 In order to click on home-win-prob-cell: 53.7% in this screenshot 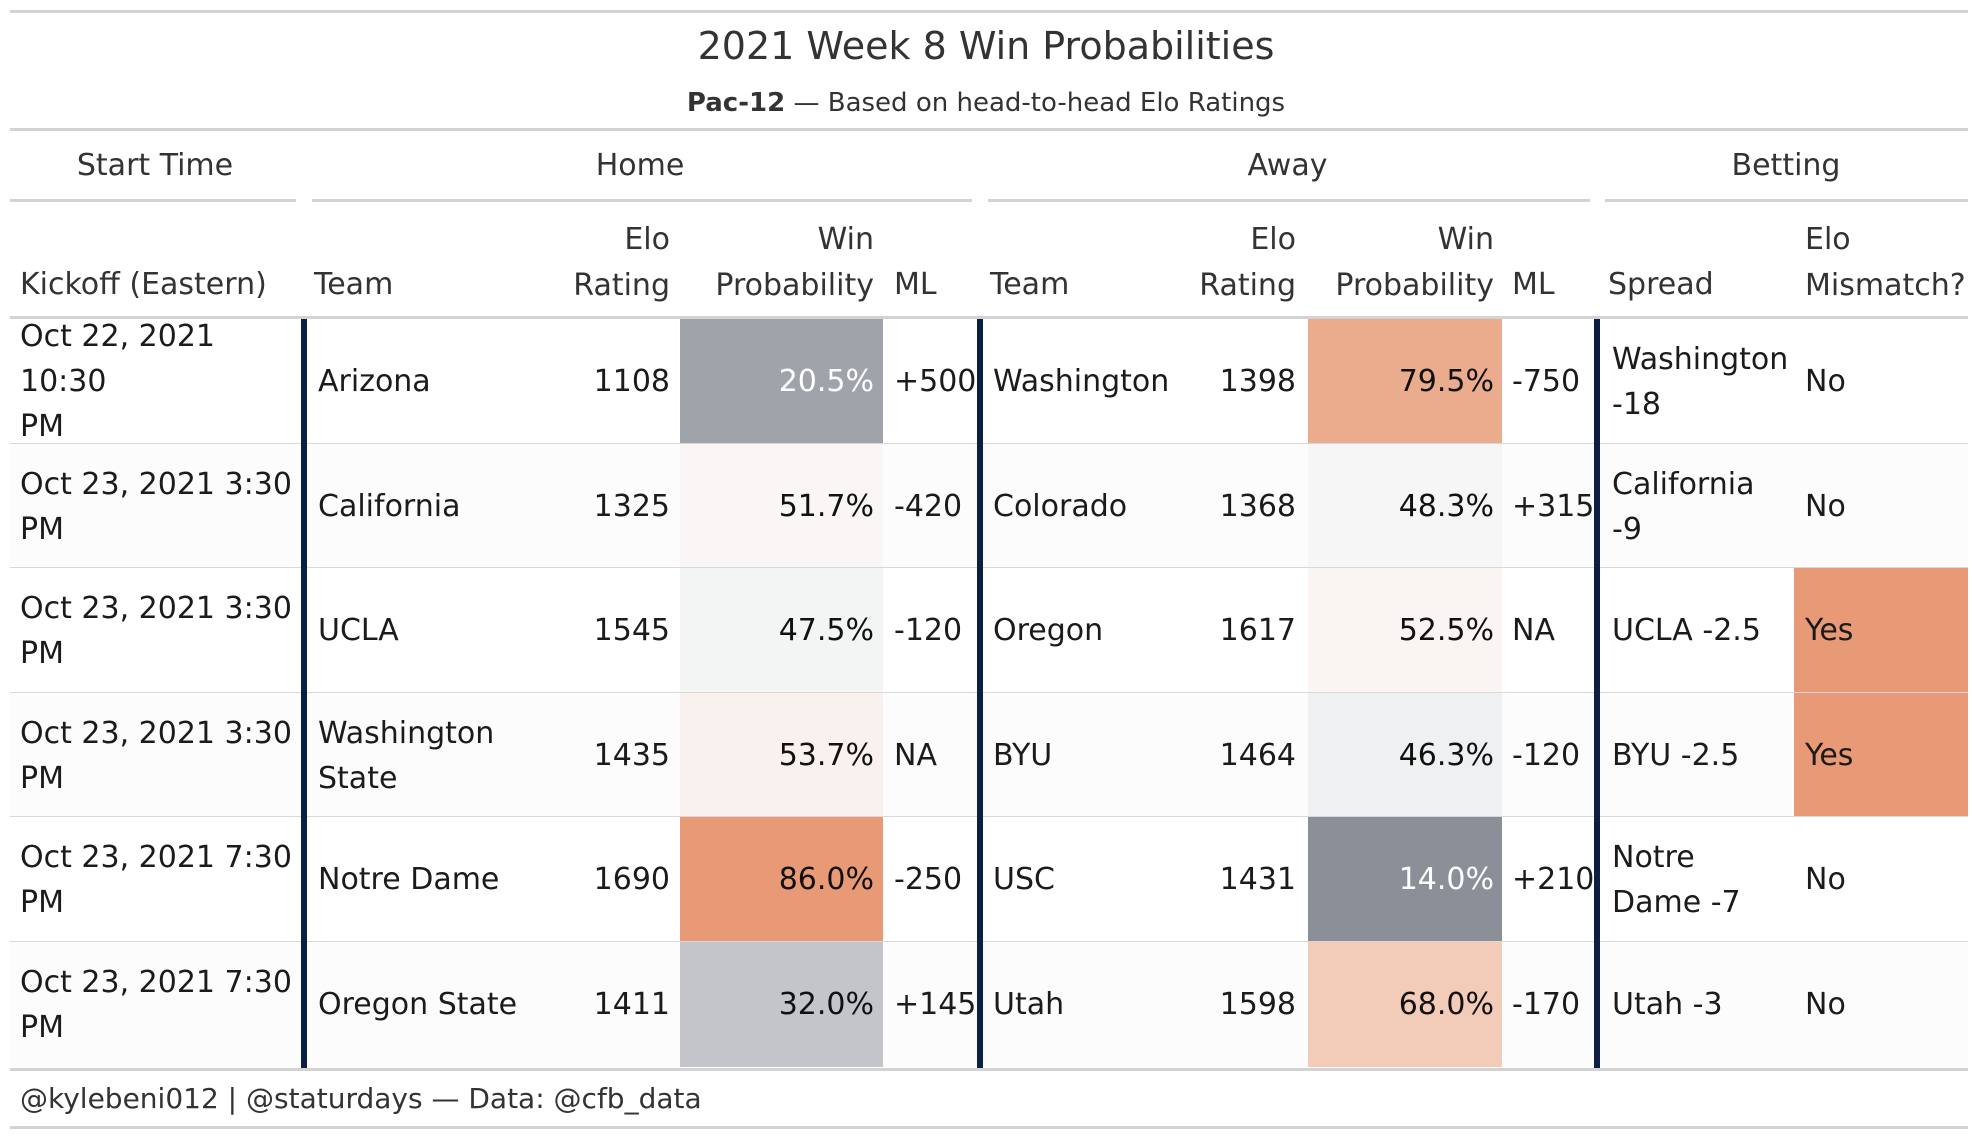, I will do `click(826, 755)`.